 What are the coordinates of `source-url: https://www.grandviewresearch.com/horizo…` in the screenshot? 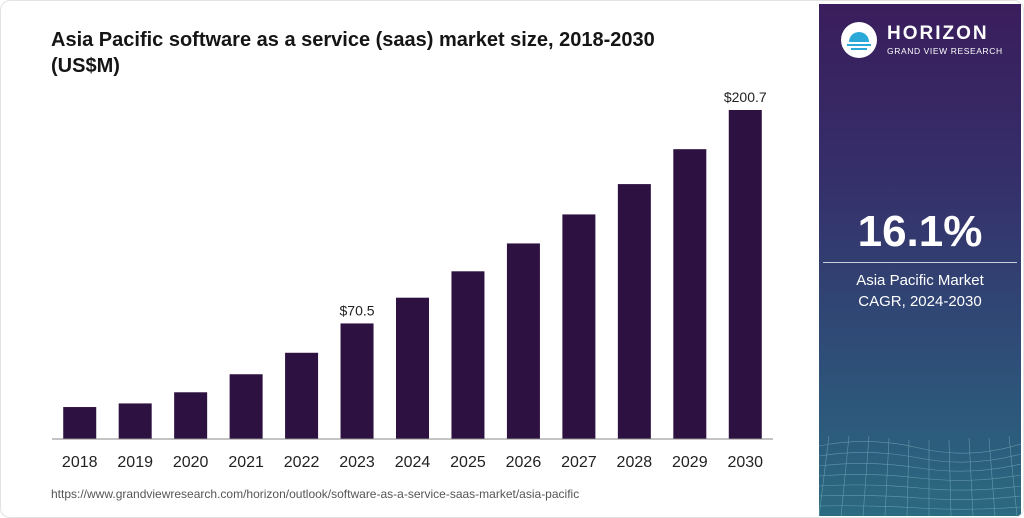 It's located at (315, 494).